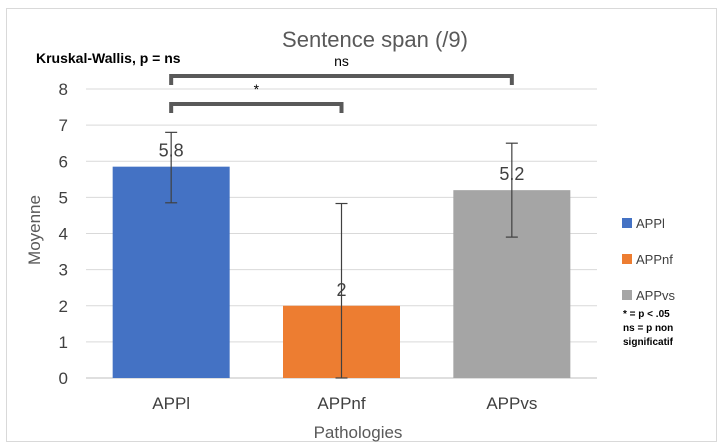  Describe the element at coordinates (375, 39) in the screenshot. I see `chart-title: Sentence span (/9)` at that location.